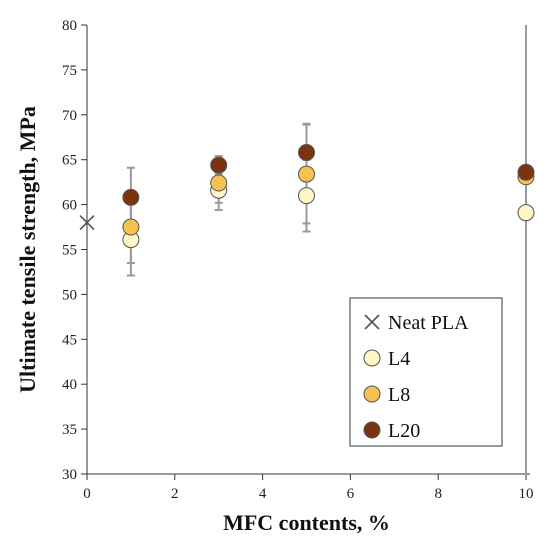  Describe the element at coordinates (87, 494) in the screenshot. I see `x-tick-label: 0` at that location.